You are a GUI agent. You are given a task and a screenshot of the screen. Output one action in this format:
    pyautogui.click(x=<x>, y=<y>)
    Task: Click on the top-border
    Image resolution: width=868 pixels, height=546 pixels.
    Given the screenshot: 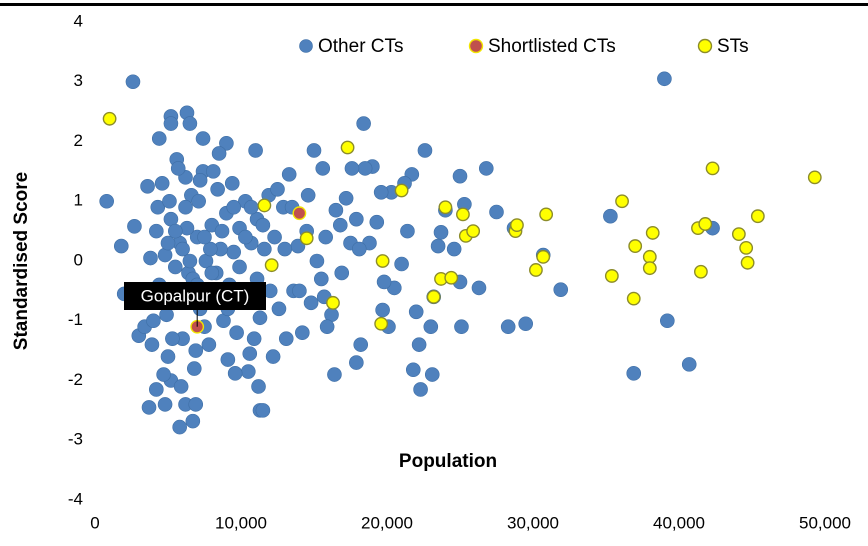 What is the action you would take?
    pyautogui.click(x=434, y=4)
    